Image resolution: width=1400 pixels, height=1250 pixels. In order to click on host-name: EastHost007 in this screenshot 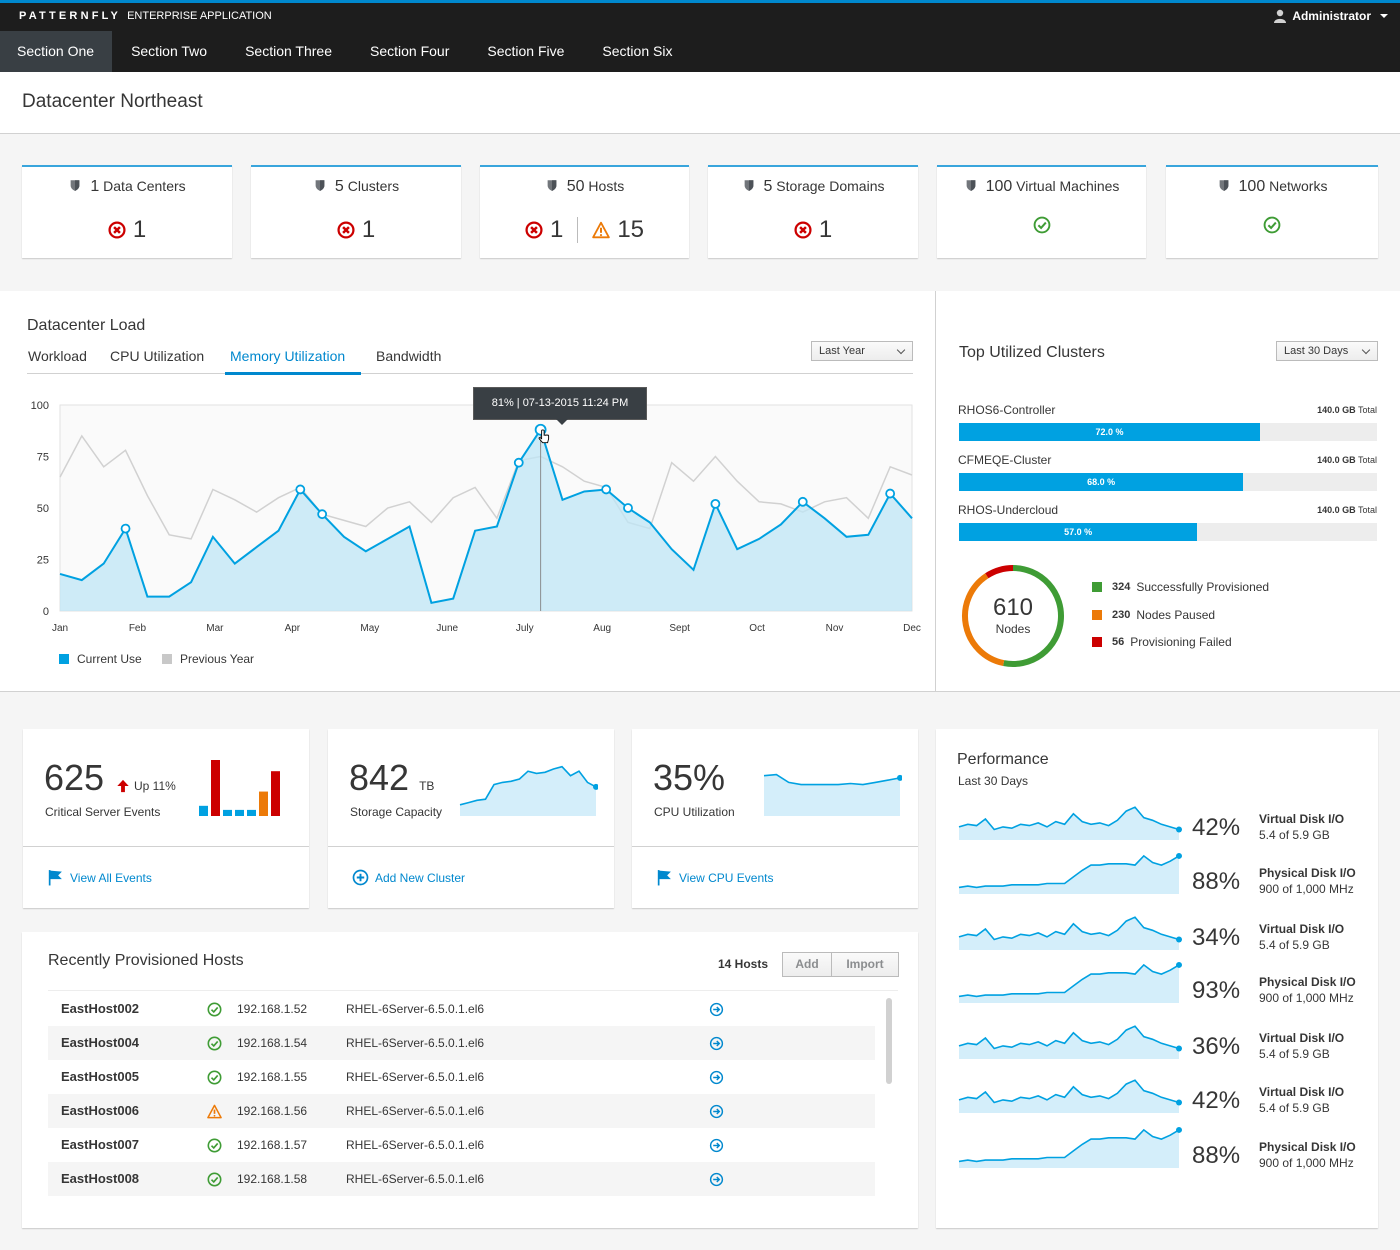, I will do `click(100, 1144)`.